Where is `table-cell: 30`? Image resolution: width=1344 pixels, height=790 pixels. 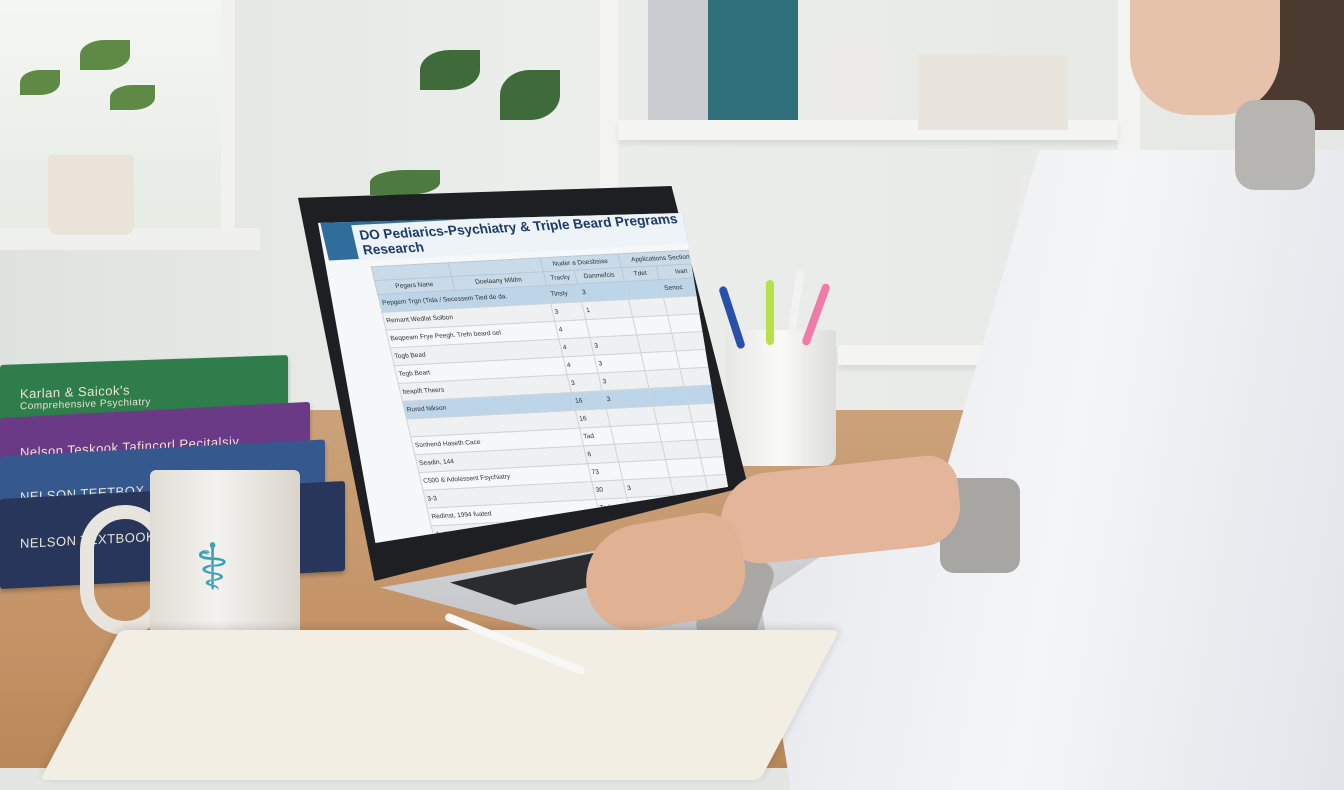 table-cell: 30 is located at coordinates (609, 489).